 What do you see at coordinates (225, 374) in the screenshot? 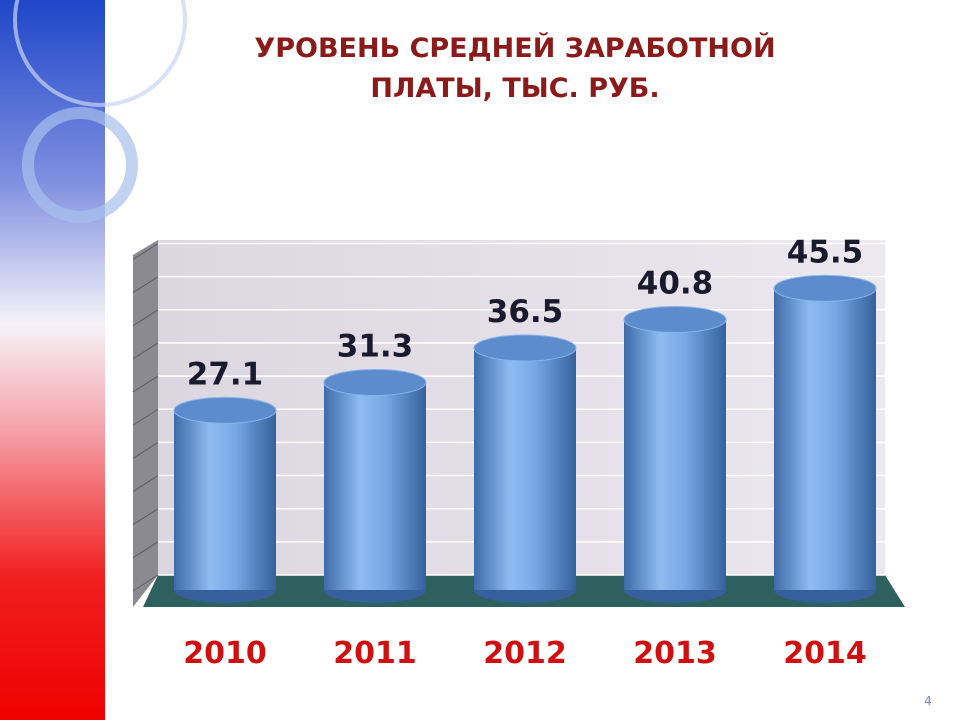
I see `value-label: 27.1` at bounding box center [225, 374].